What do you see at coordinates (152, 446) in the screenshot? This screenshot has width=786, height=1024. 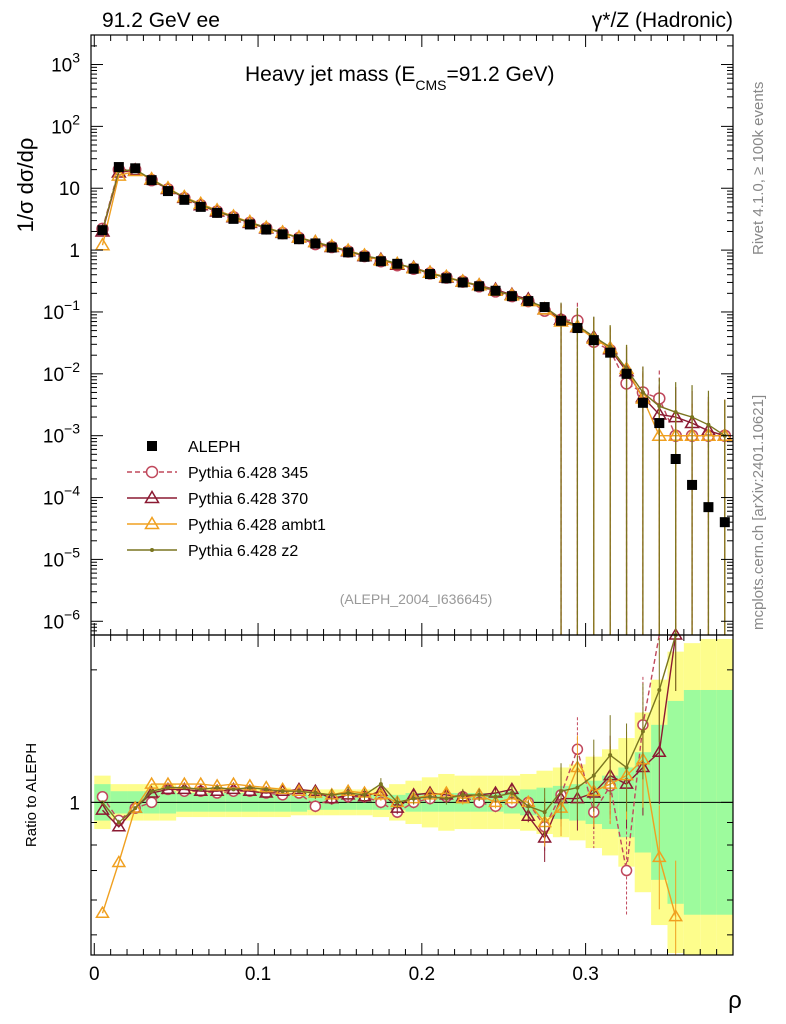 I see `legend-marker` at bounding box center [152, 446].